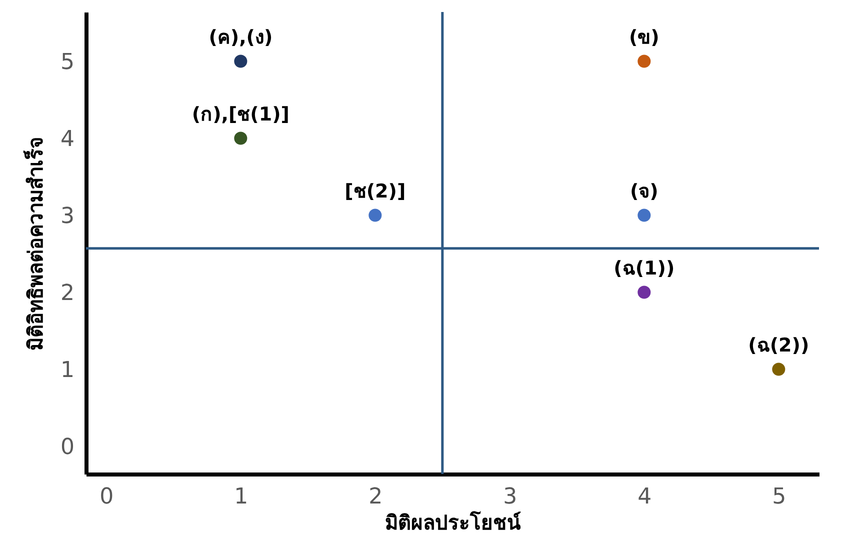 The width and height of the screenshot is (847, 548). I want to click on x-axis-title: มิติผลประโยชน์, so click(453, 522).